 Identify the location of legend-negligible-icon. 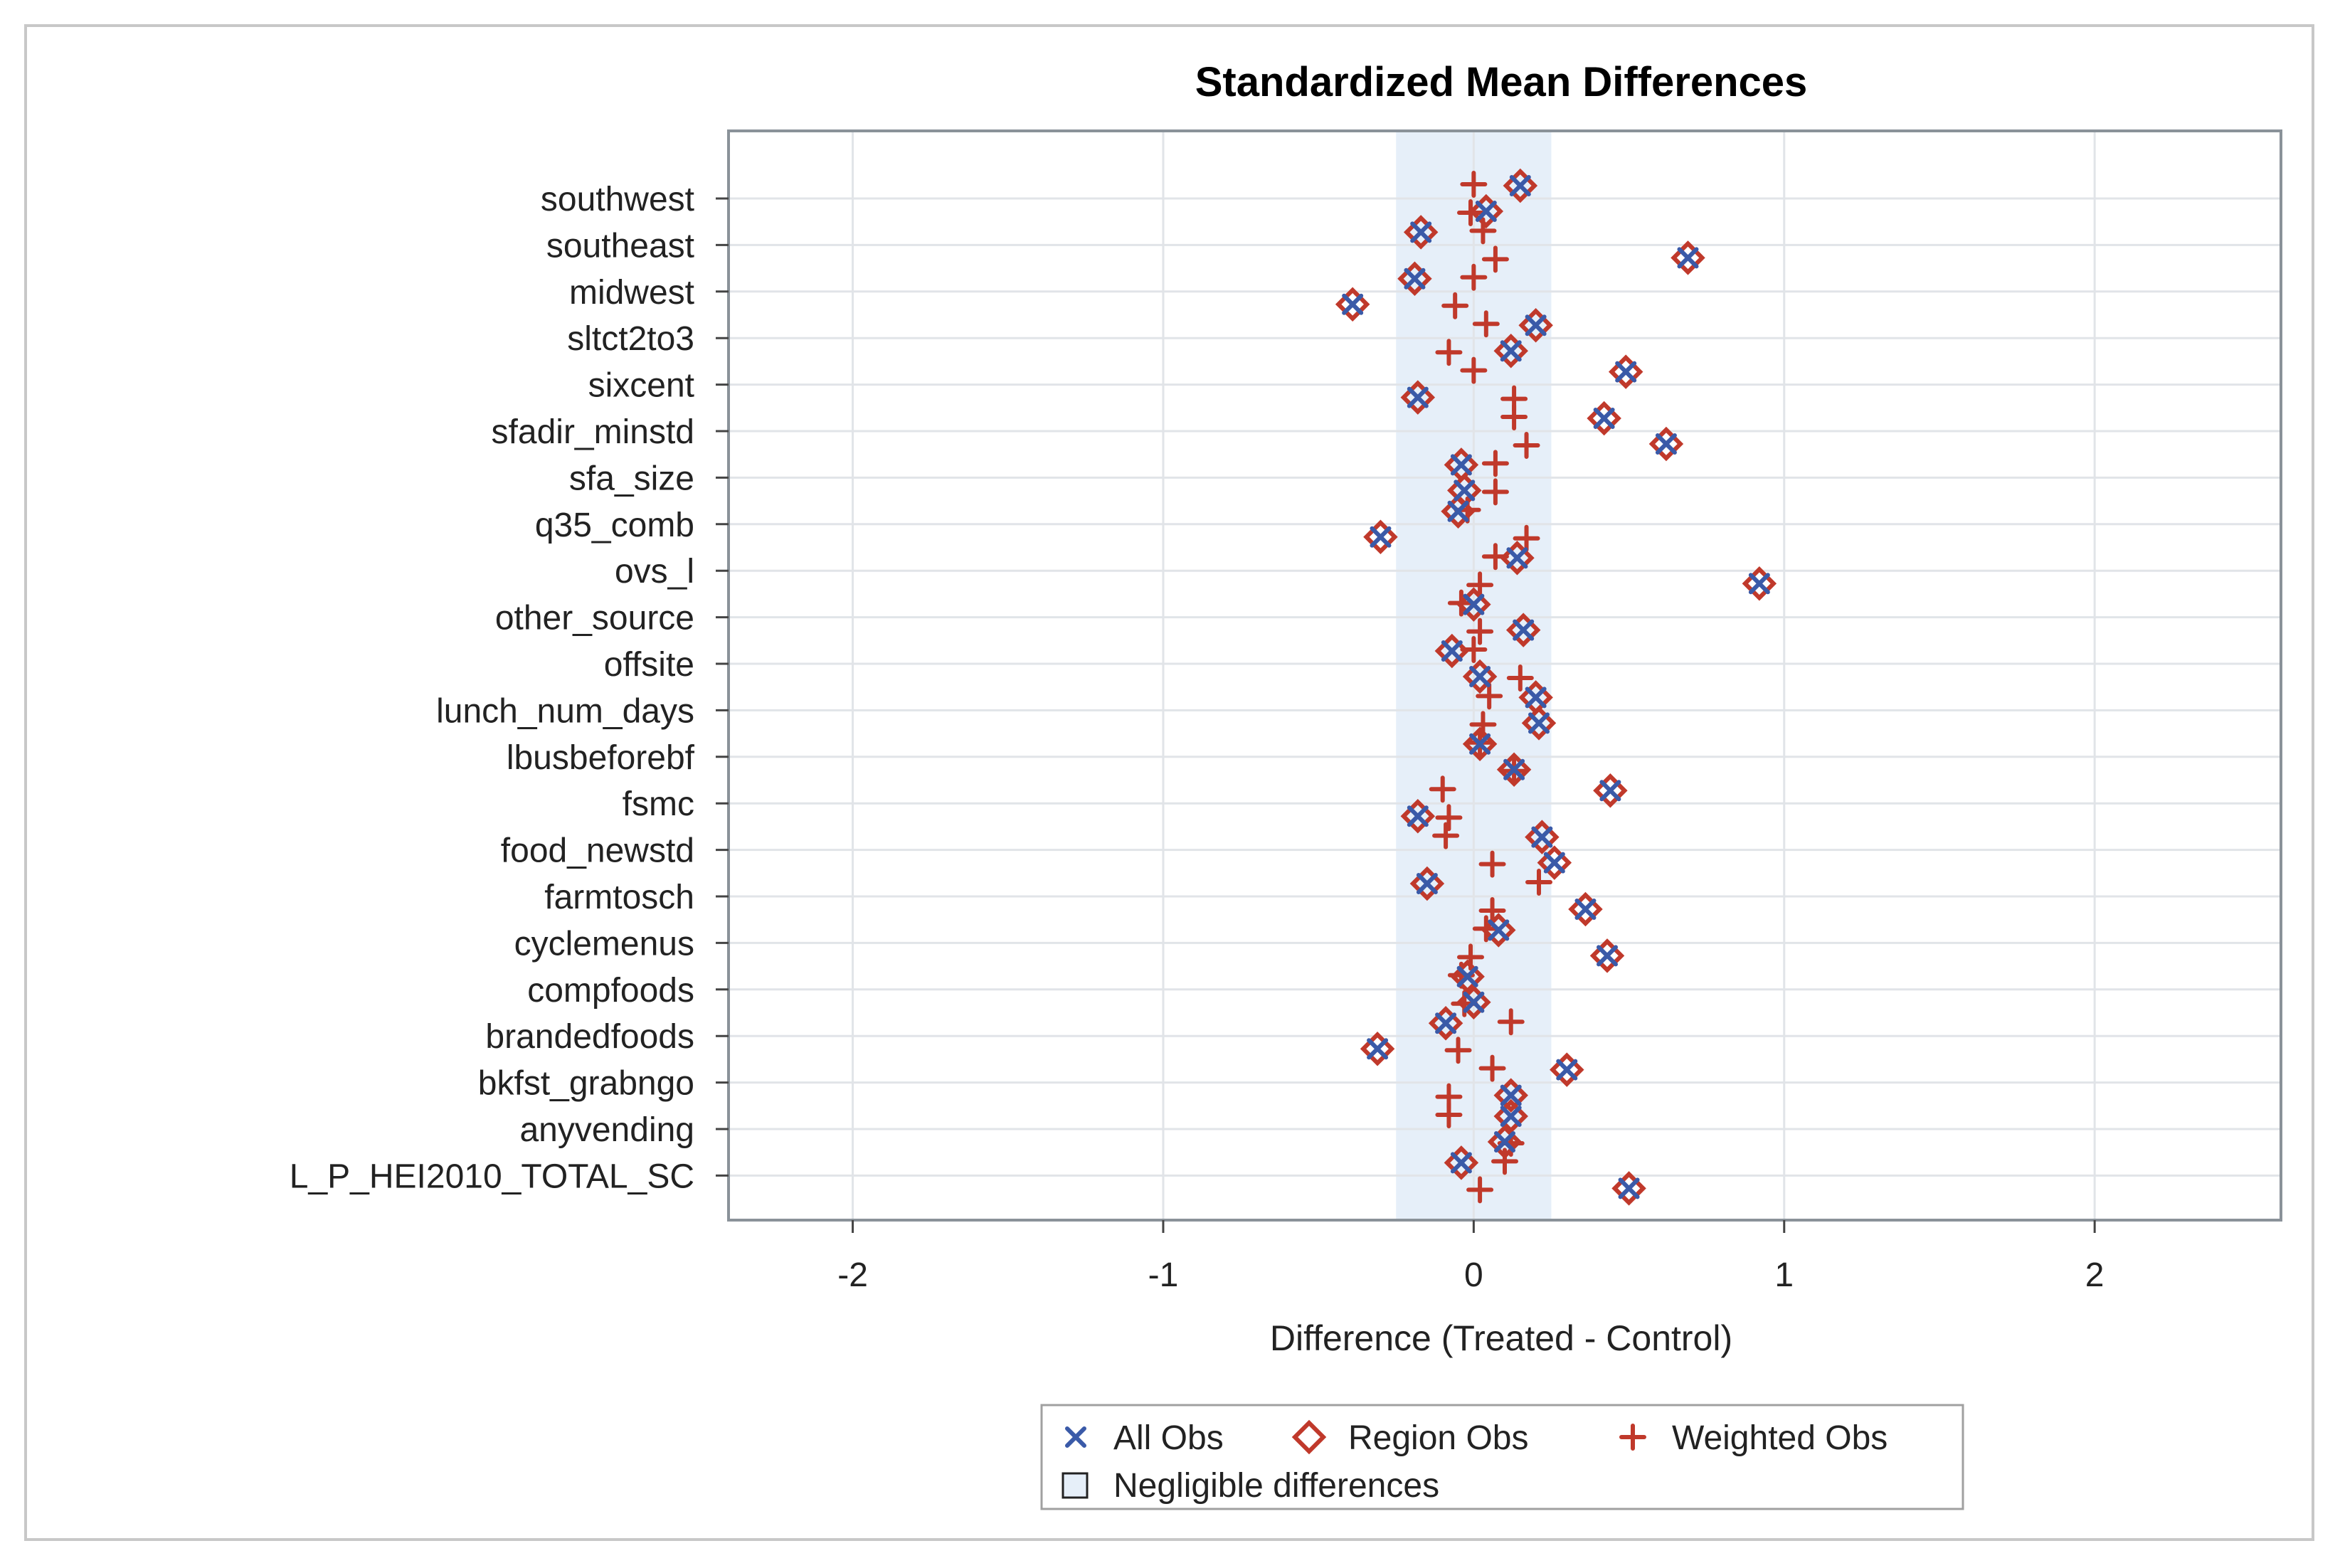
(1075, 1485).